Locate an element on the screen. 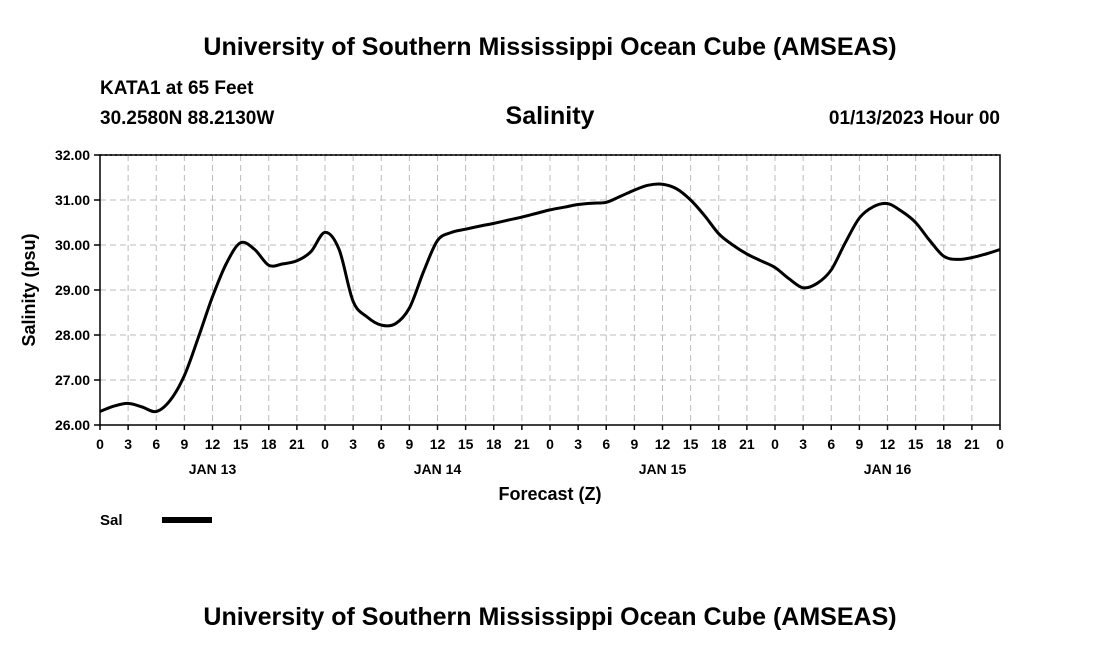  y-tick-label: 31.00 is located at coordinates (72, 200).